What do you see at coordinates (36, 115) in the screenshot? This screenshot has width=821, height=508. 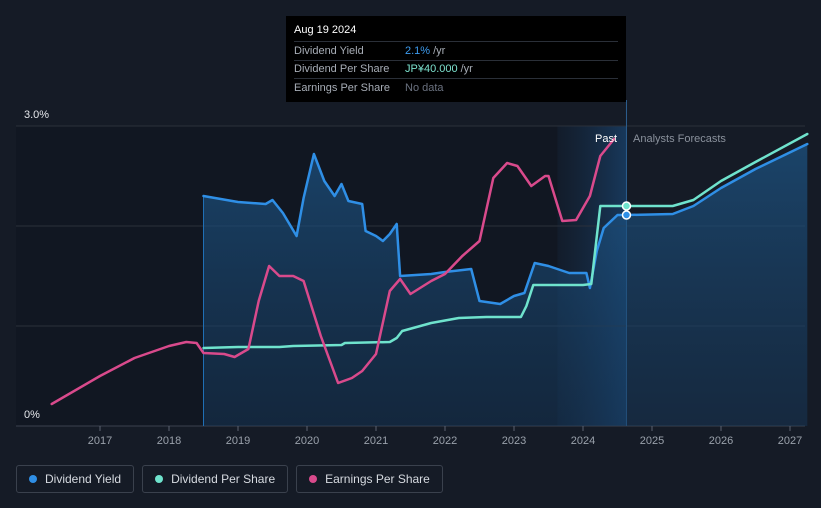 I see `y-tick-label: 3.0%` at bounding box center [36, 115].